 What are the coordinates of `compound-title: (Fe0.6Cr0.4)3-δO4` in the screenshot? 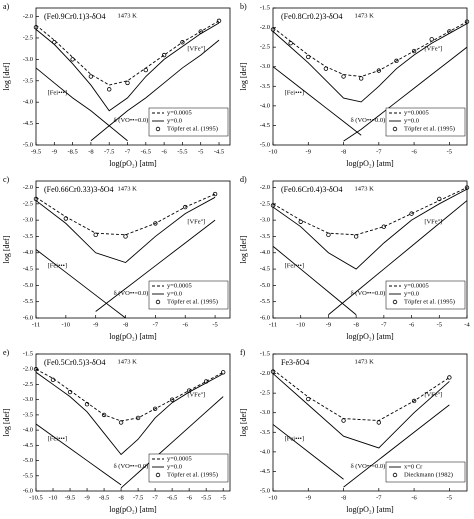 It's located at (312, 189).